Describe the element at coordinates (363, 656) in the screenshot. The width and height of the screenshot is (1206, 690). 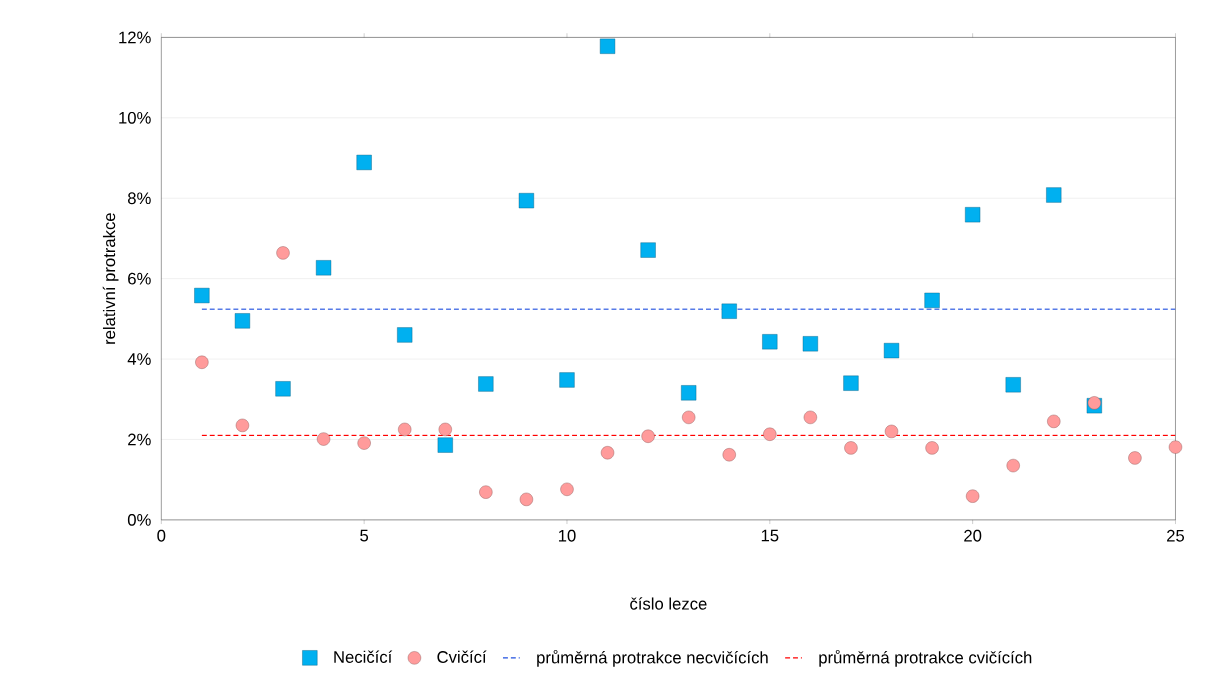
I see `legend-label: Necičící` at that location.